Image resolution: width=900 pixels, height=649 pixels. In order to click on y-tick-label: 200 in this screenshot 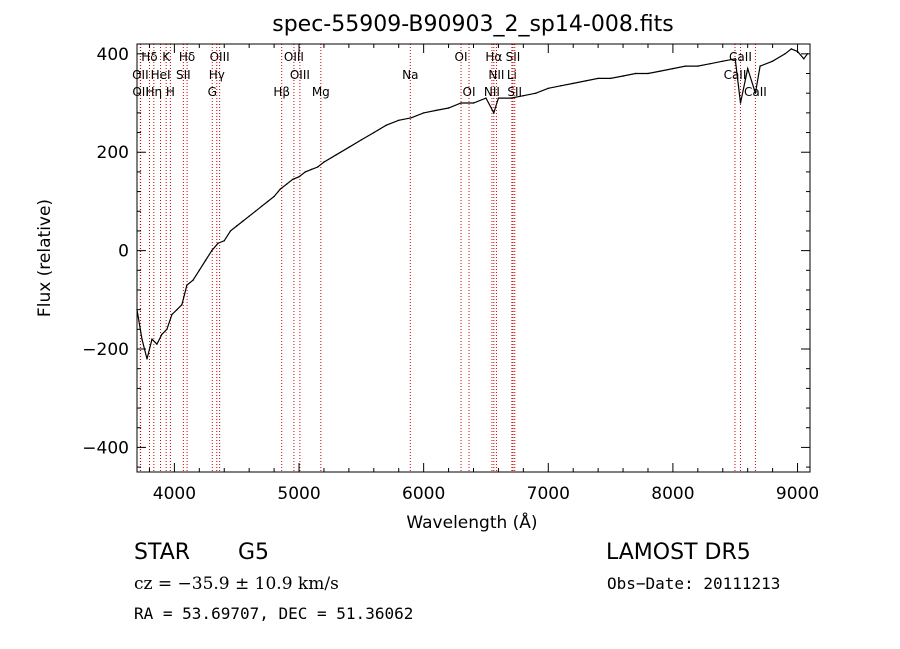, I will do `click(113, 153)`.